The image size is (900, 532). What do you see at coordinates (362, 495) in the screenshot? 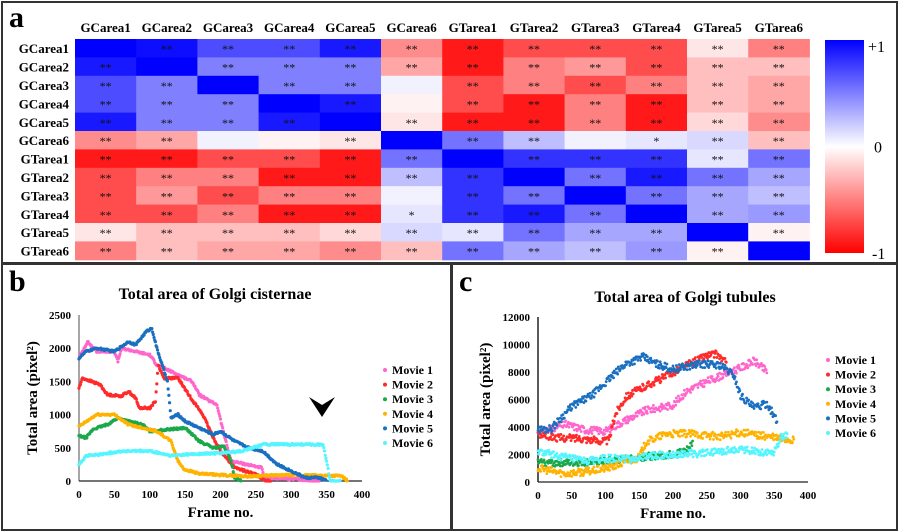
I see `x-tick-label: 400` at bounding box center [362, 495].